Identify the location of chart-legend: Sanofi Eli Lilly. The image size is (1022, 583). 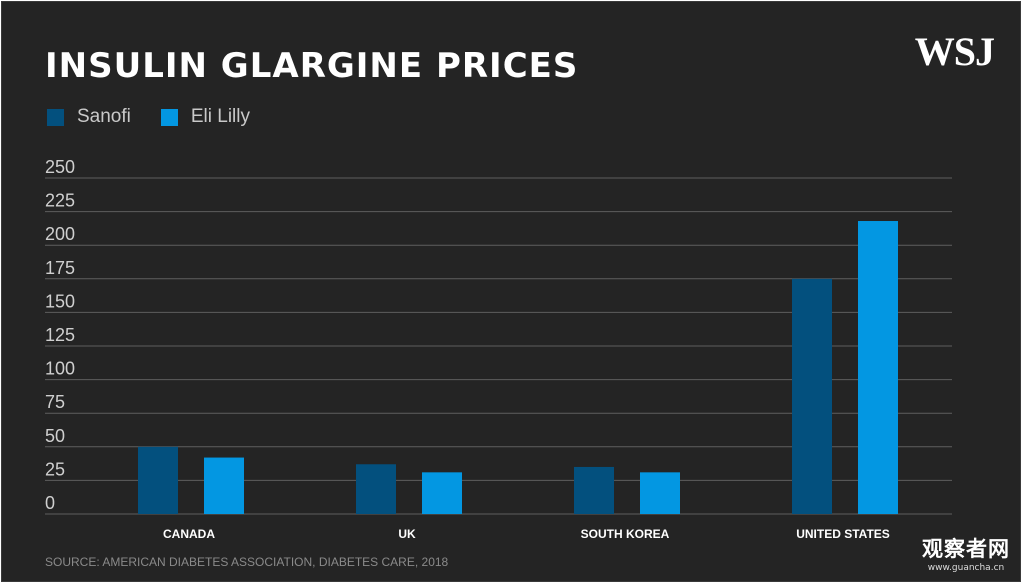
(163, 117).